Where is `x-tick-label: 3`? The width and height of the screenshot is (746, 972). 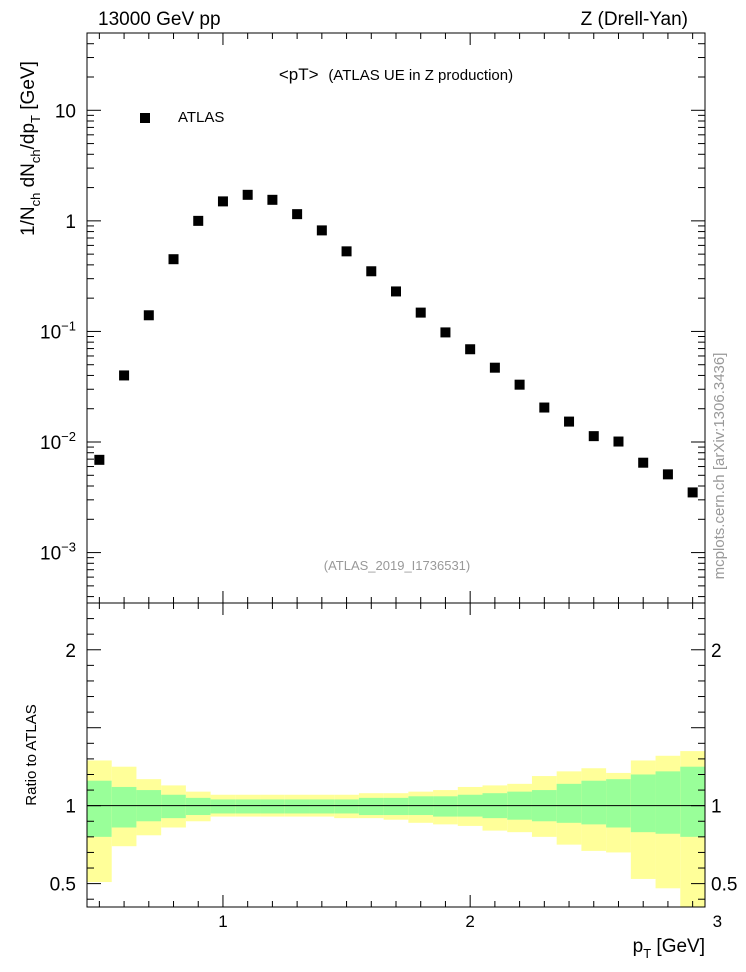
x-tick-label: 3 is located at coordinates (717, 921).